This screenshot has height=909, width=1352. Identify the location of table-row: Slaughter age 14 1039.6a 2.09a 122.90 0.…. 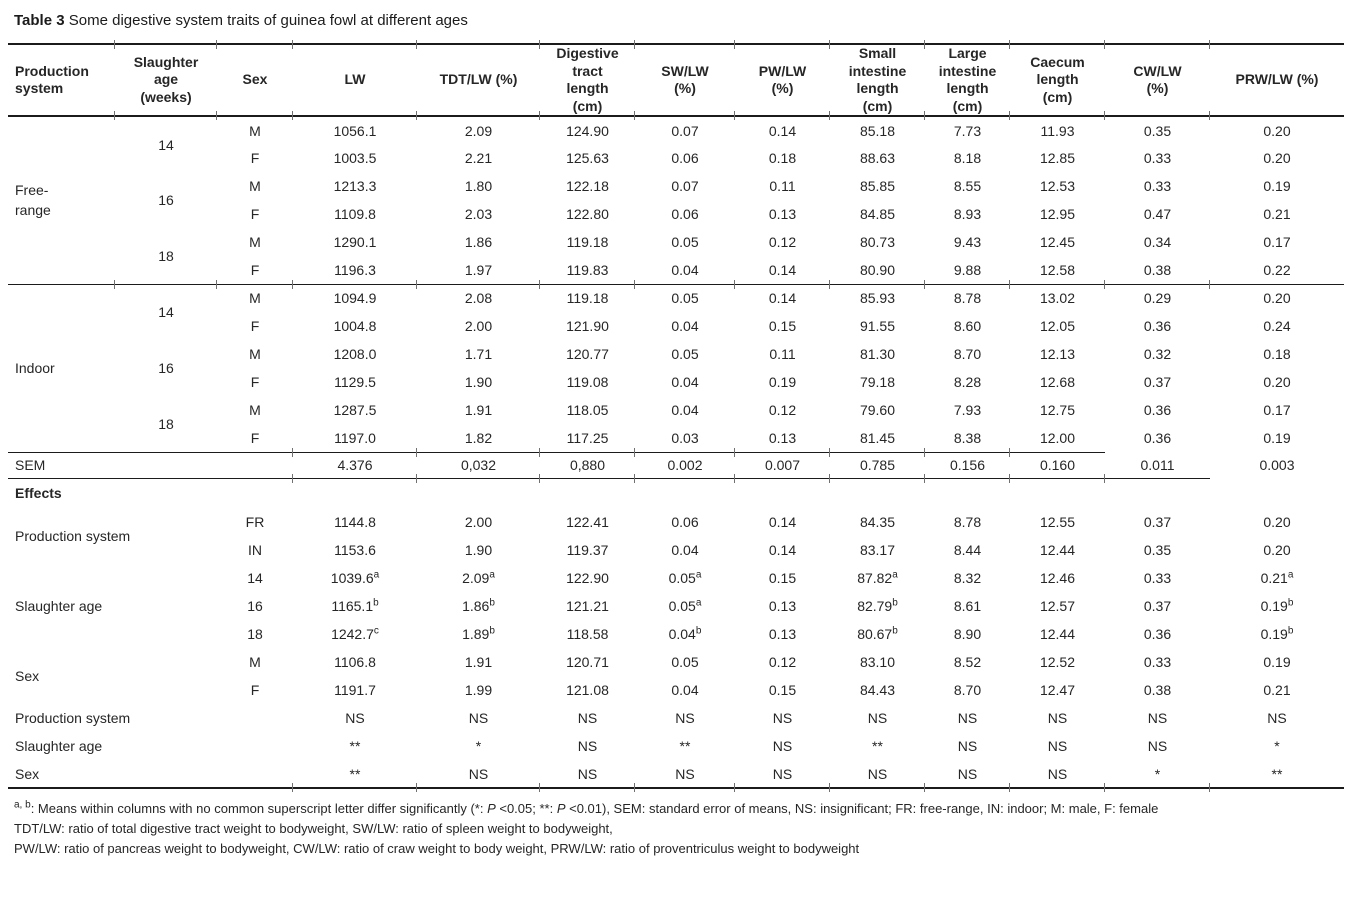
(676, 589).